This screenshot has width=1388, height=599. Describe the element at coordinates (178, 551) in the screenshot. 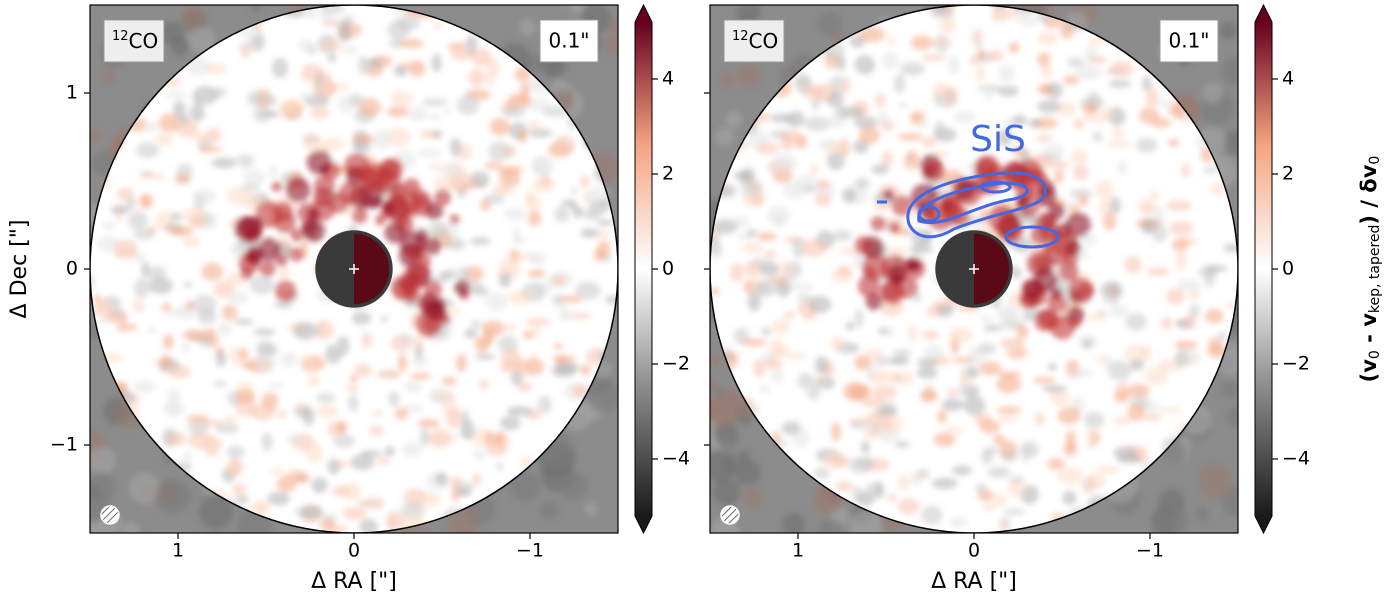

I see `x-tick-label: 1` at that location.